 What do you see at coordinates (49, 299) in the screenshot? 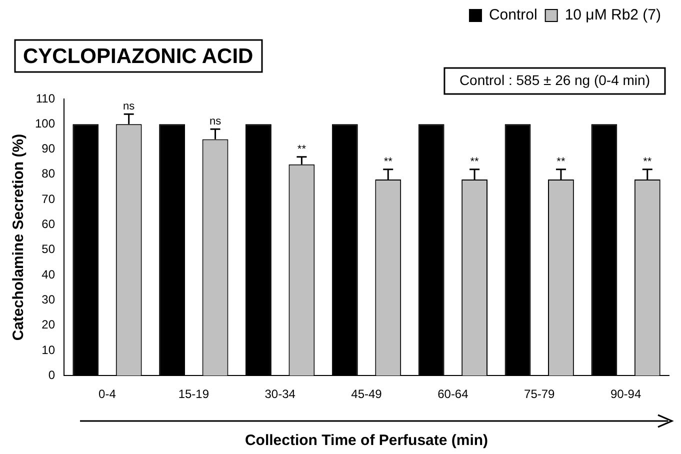
I see `y-tick-label: 30` at bounding box center [49, 299].